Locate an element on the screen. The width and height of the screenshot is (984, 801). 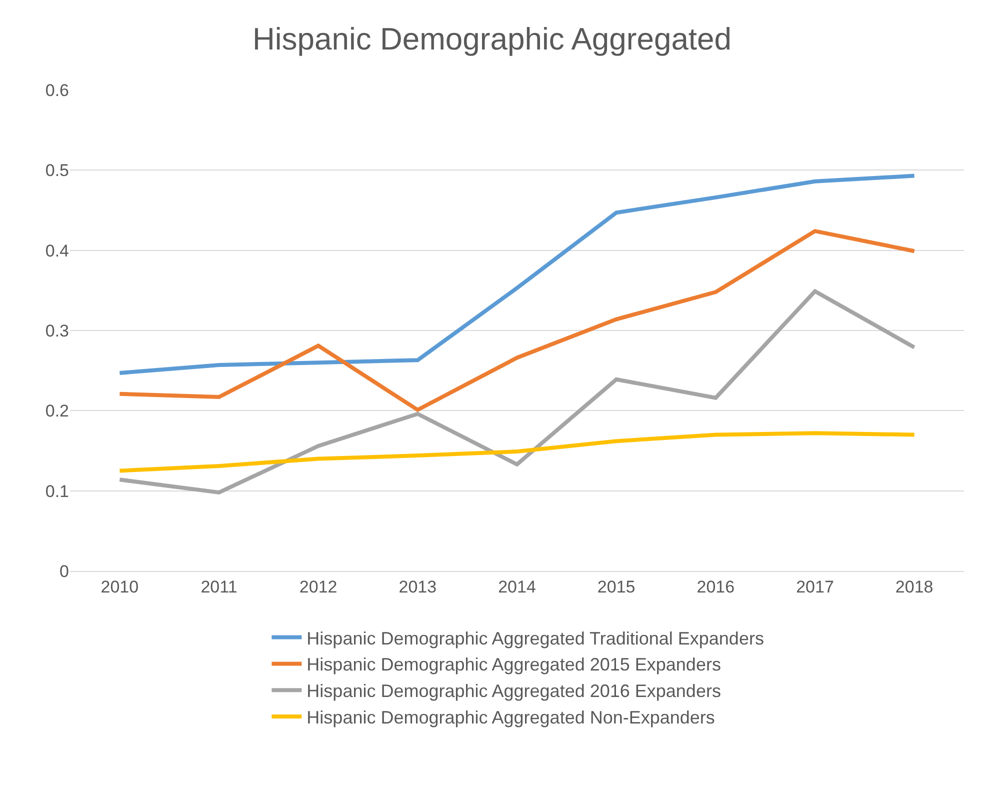
x-tick-label: 2017 is located at coordinates (815, 586).